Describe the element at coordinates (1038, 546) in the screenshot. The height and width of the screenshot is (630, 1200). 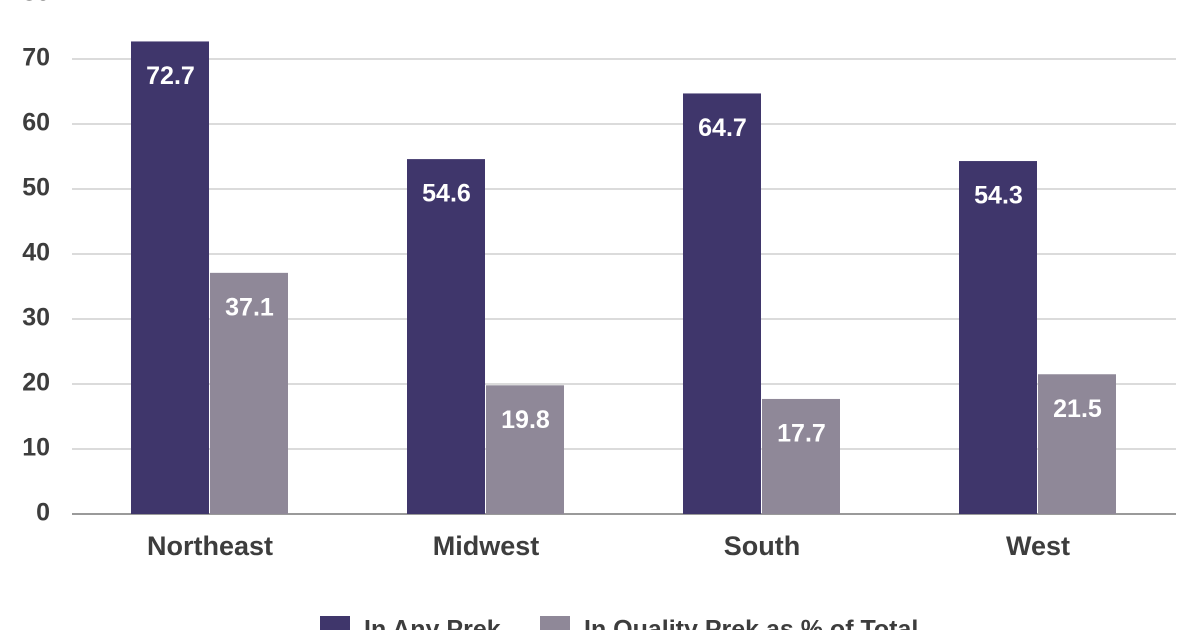
I see `x-tick-label: West` at that location.